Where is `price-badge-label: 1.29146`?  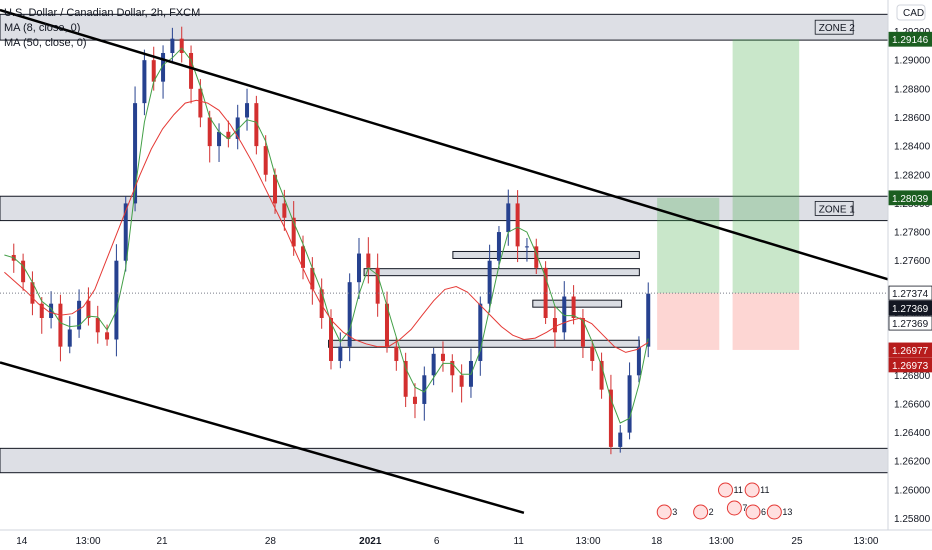
price-badge-label: 1.29146 is located at coordinates (910, 40).